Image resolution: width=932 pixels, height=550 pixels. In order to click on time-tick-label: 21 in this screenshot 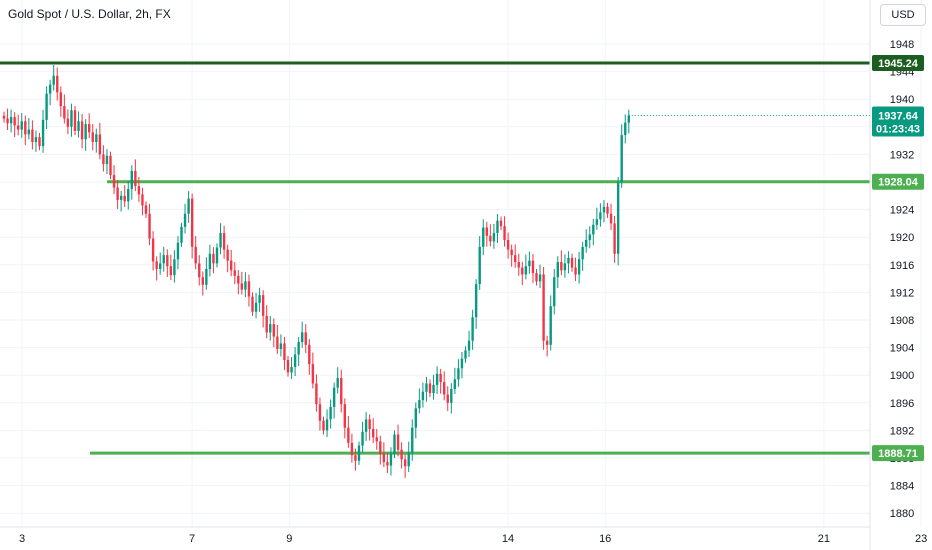, I will do `click(824, 539)`.